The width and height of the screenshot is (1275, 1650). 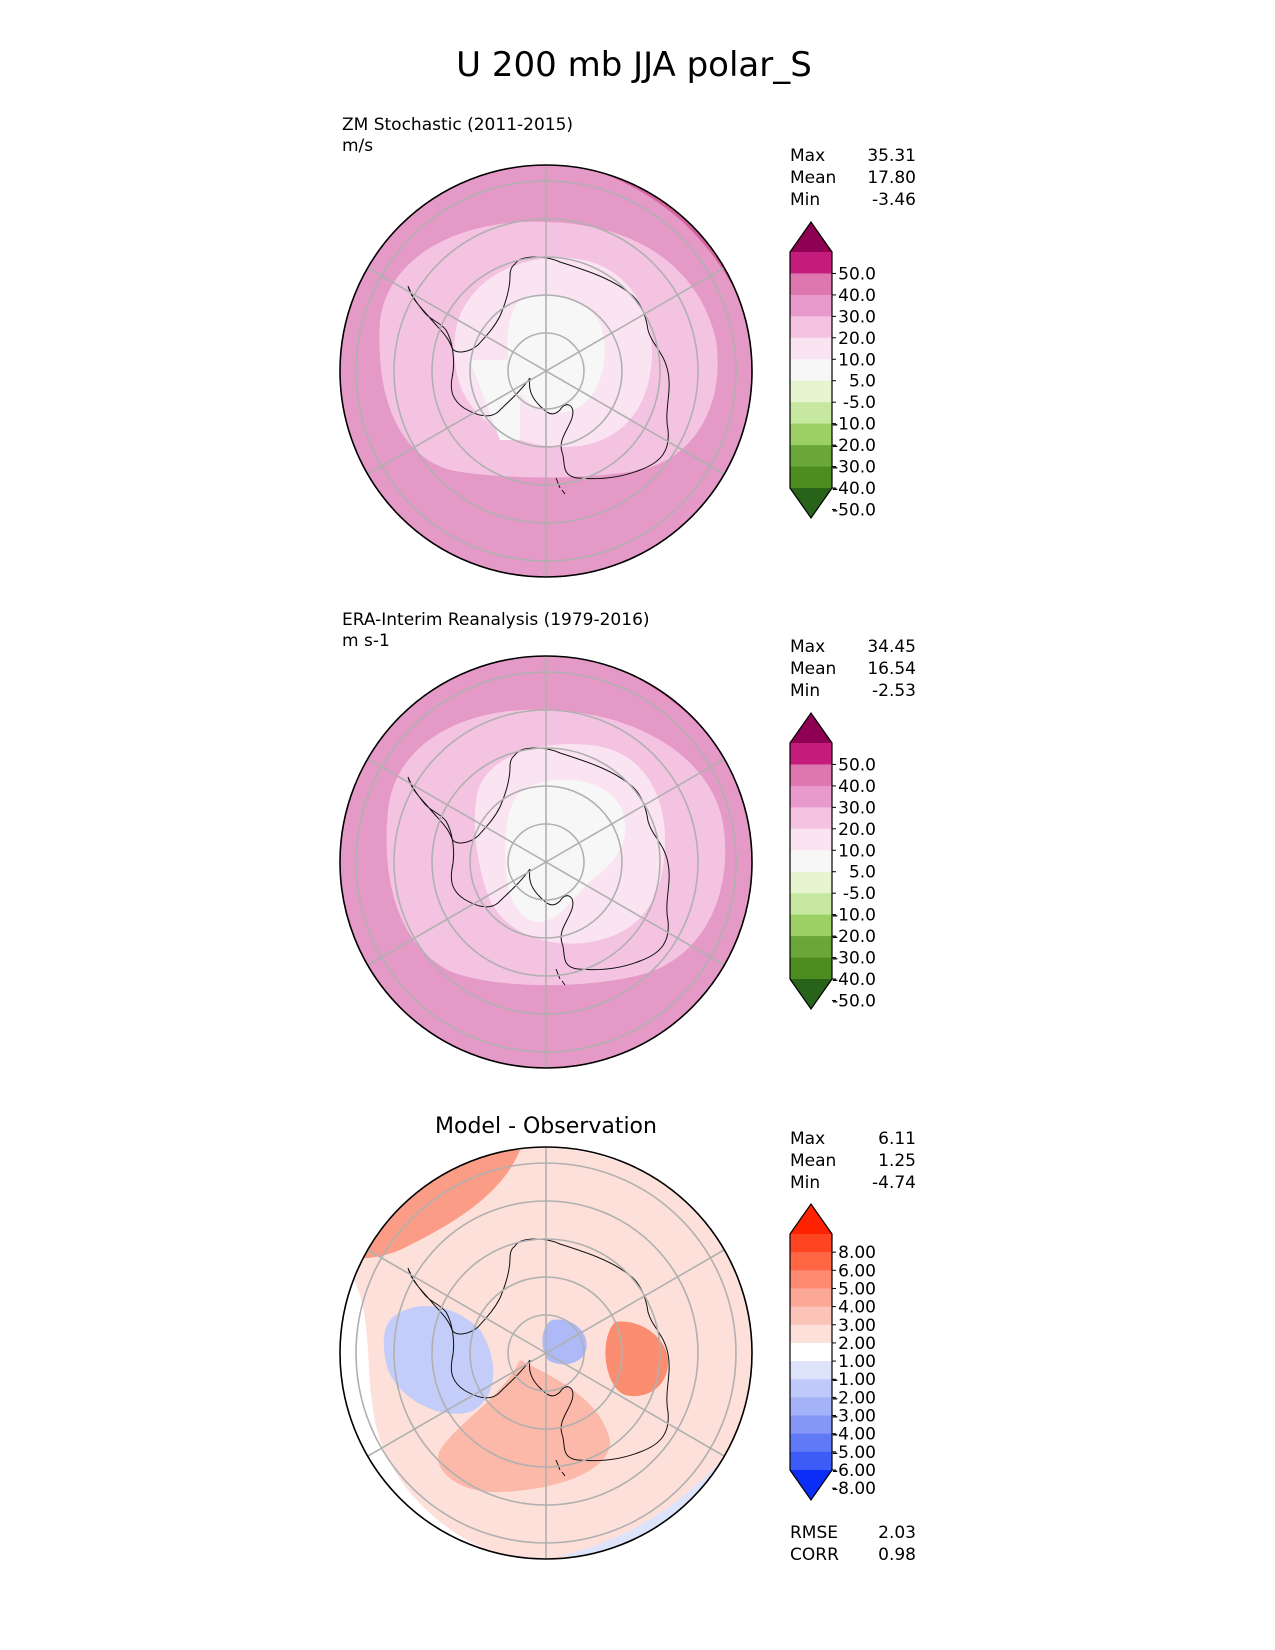 I want to click on graticule, so click(x=546, y=371).